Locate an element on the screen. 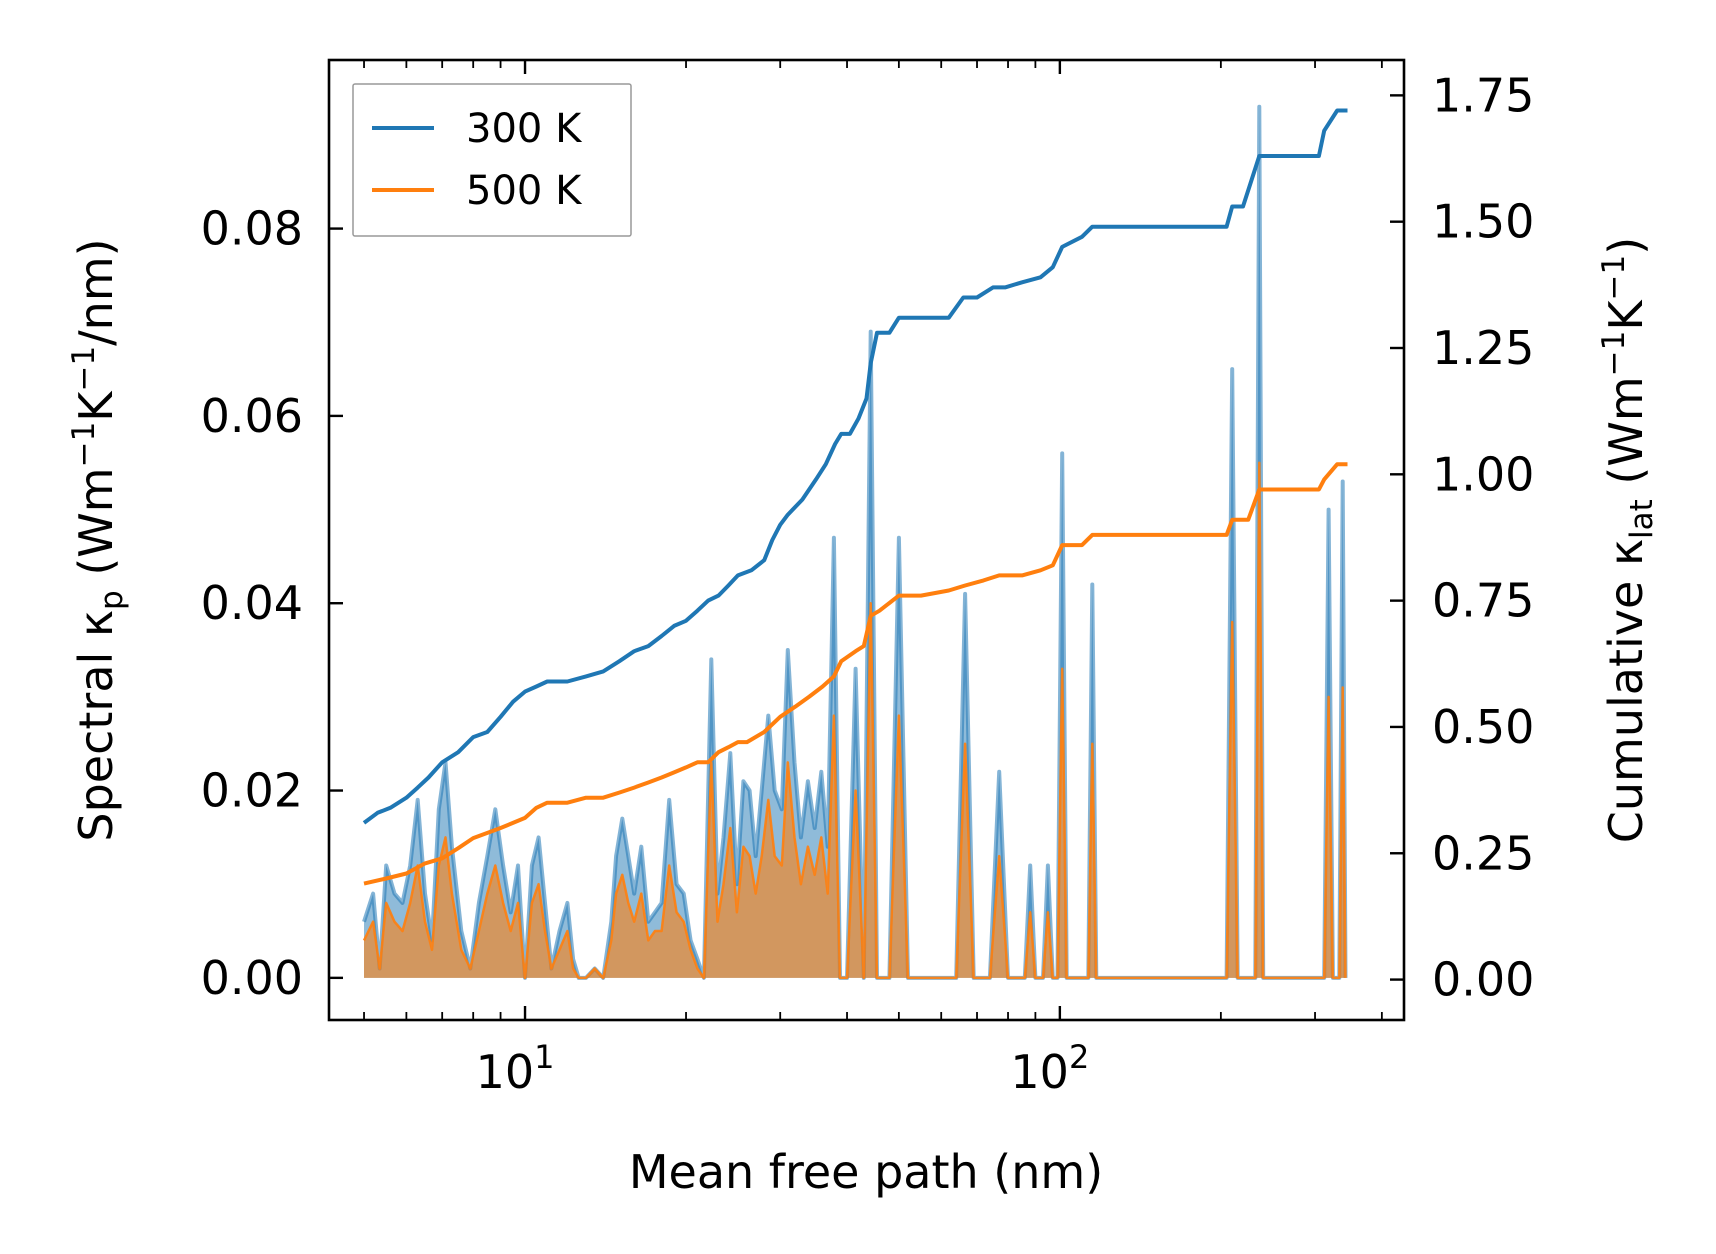  y-right-tick-label: 1.00 is located at coordinates (1483, 474).